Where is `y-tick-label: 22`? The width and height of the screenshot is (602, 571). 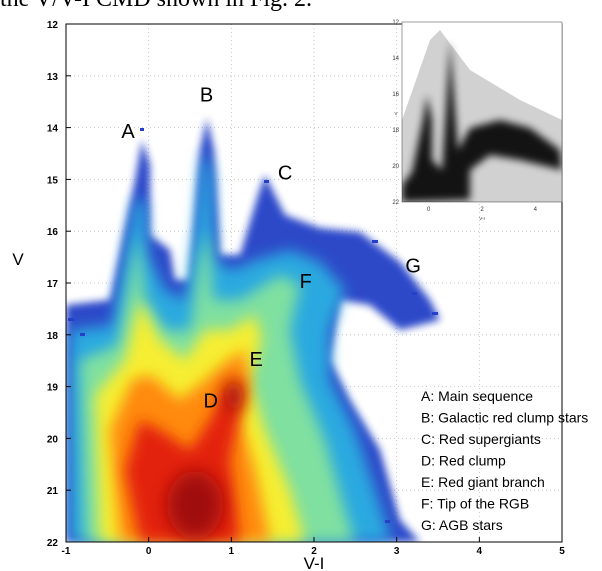
y-tick-label: 22 is located at coordinates (53, 543).